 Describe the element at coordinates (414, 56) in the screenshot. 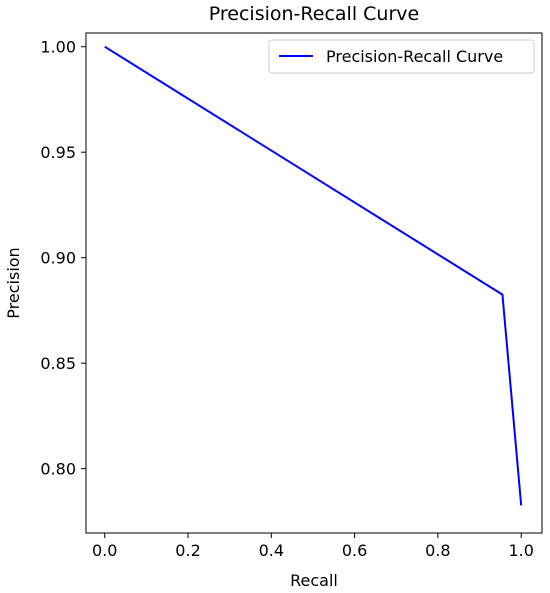

I see `legend-label: Precision-Recall Curve` at that location.